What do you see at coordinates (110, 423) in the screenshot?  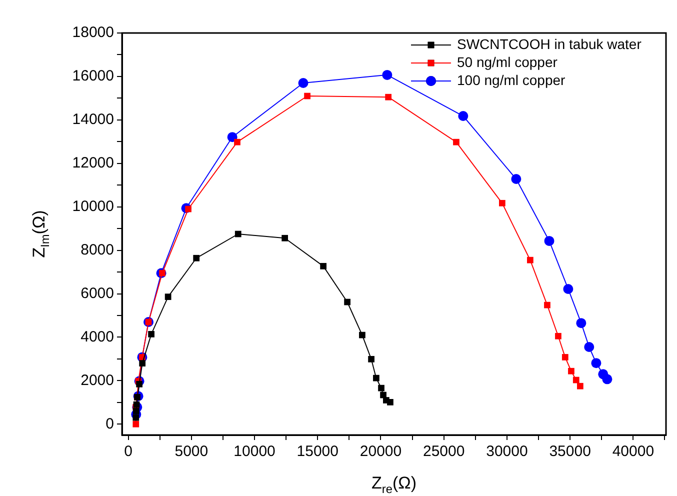 I see `y-tick-label: 0` at bounding box center [110, 423].